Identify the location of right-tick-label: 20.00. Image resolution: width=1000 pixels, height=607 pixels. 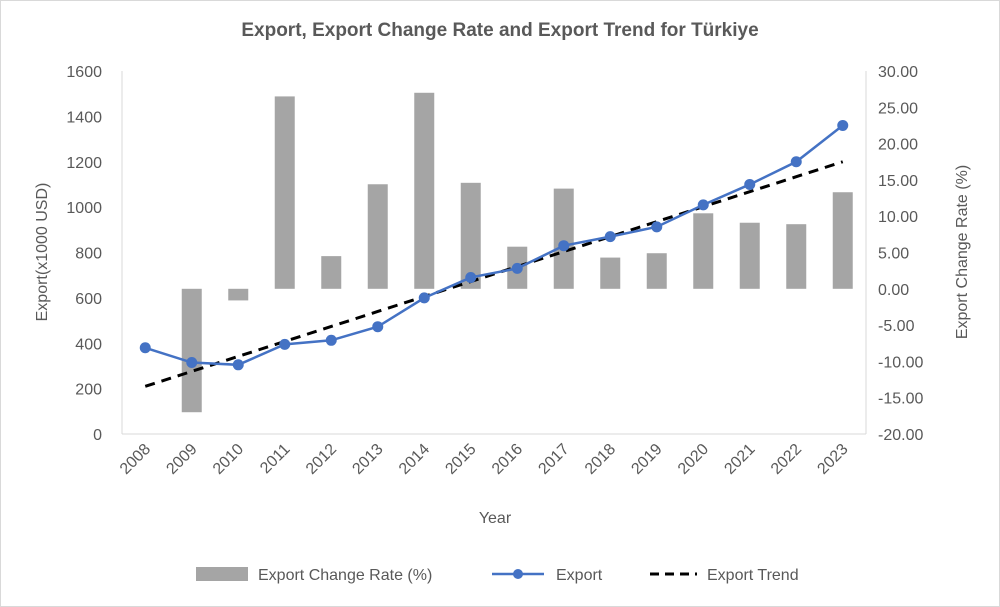
(898, 145).